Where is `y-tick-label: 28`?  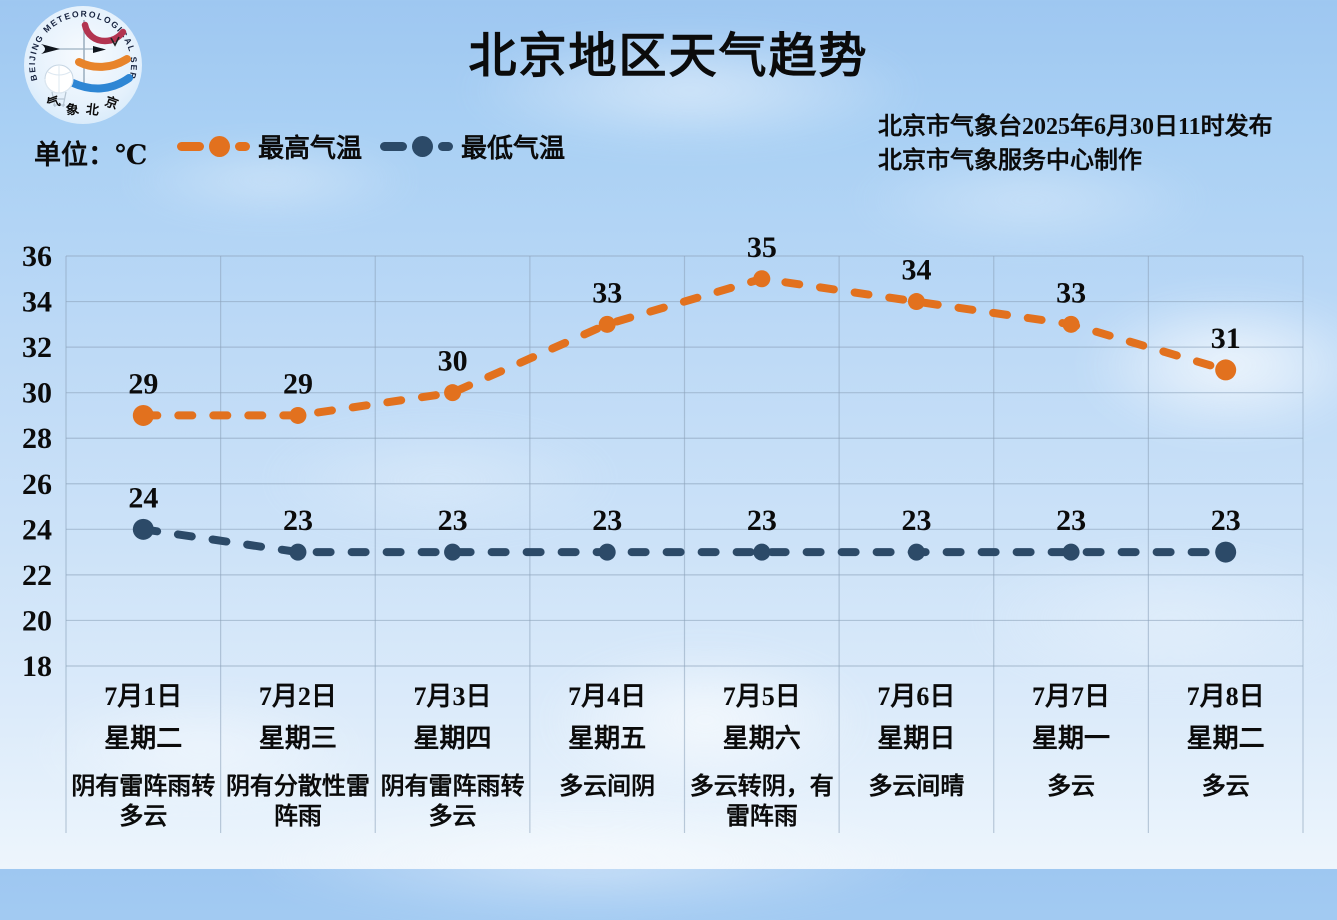 y-tick-label: 28 is located at coordinates (37, 438).